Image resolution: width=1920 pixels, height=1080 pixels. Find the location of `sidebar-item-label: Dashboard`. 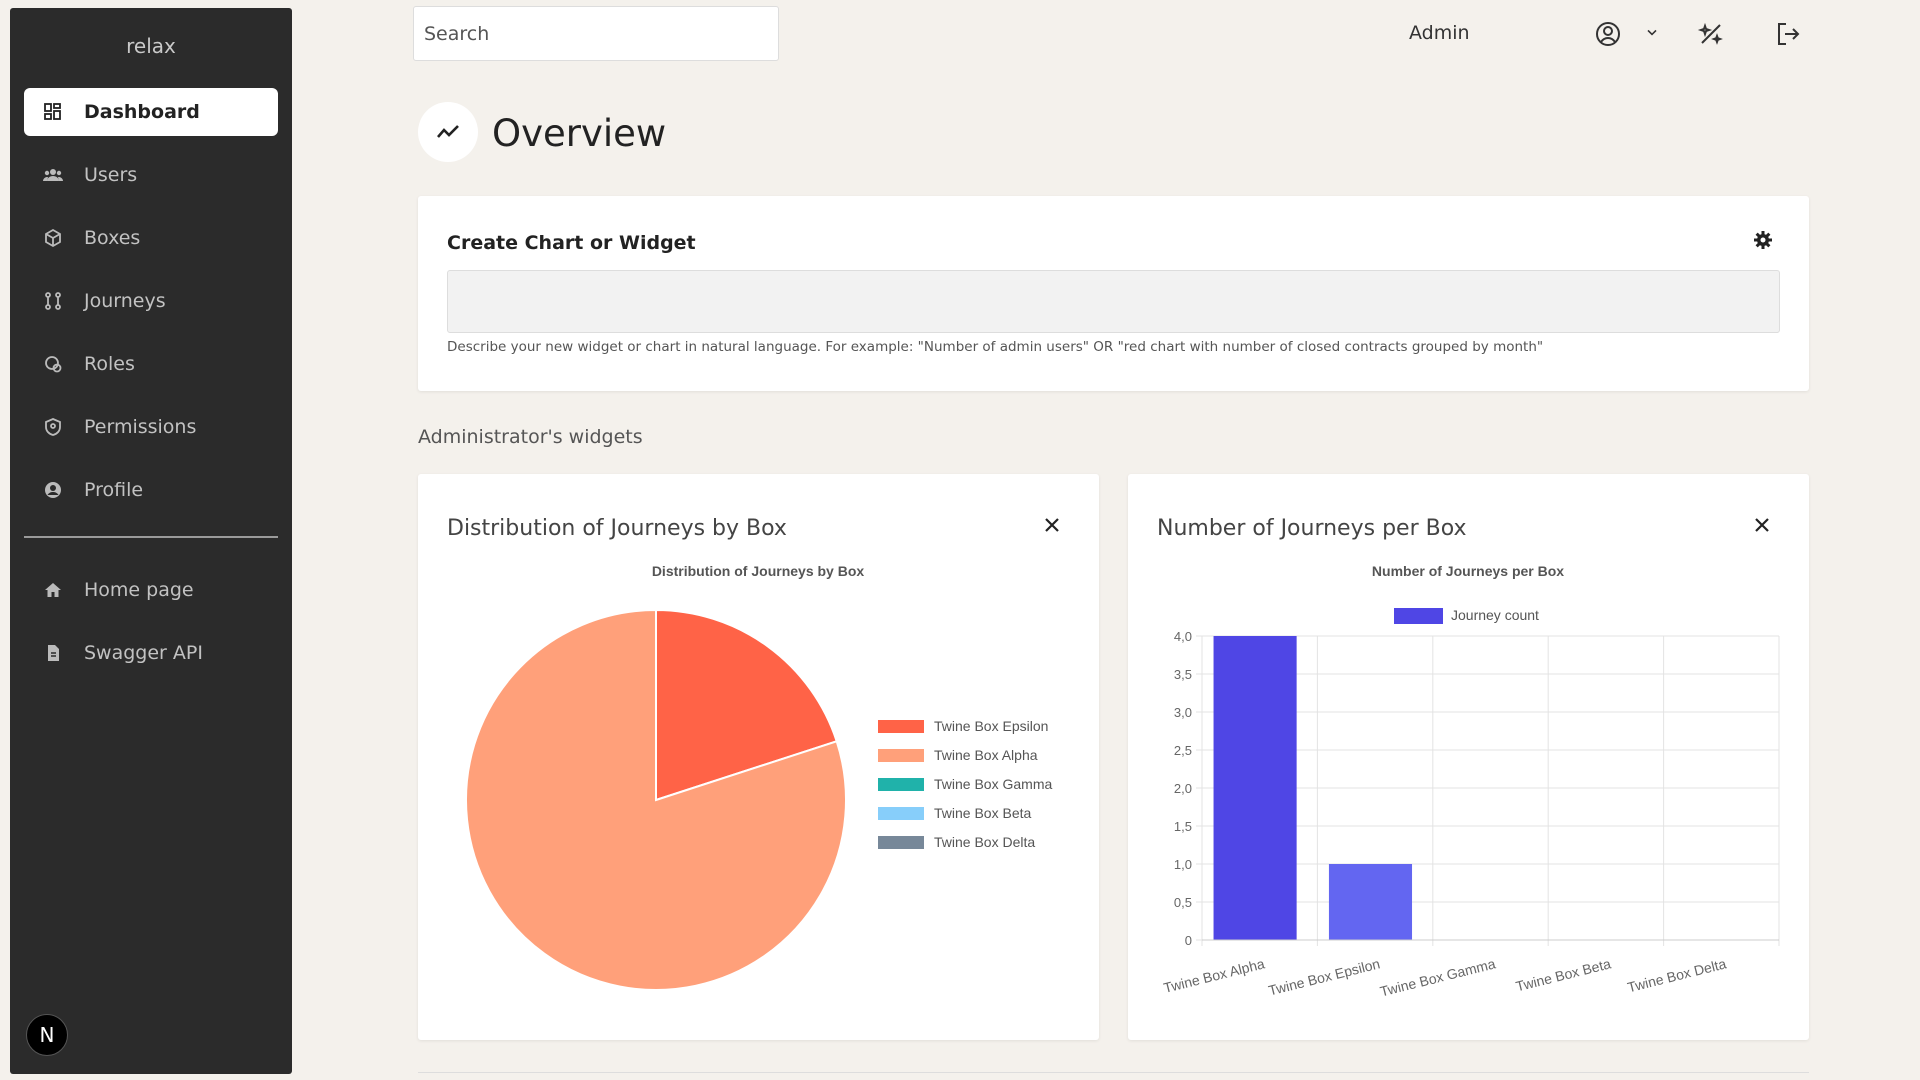

sidebar-item-label: Dashboard is located at coordinates (142, 112).